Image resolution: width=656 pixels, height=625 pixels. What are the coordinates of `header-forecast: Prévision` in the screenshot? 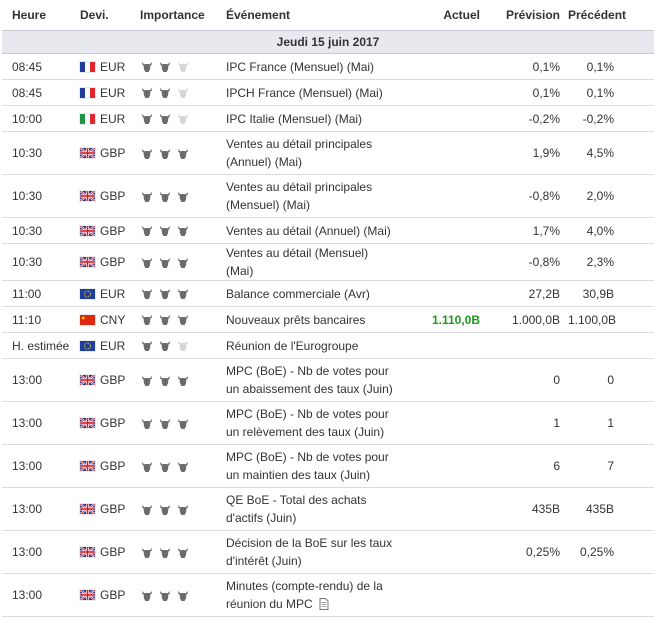 It's located at (528, 15).